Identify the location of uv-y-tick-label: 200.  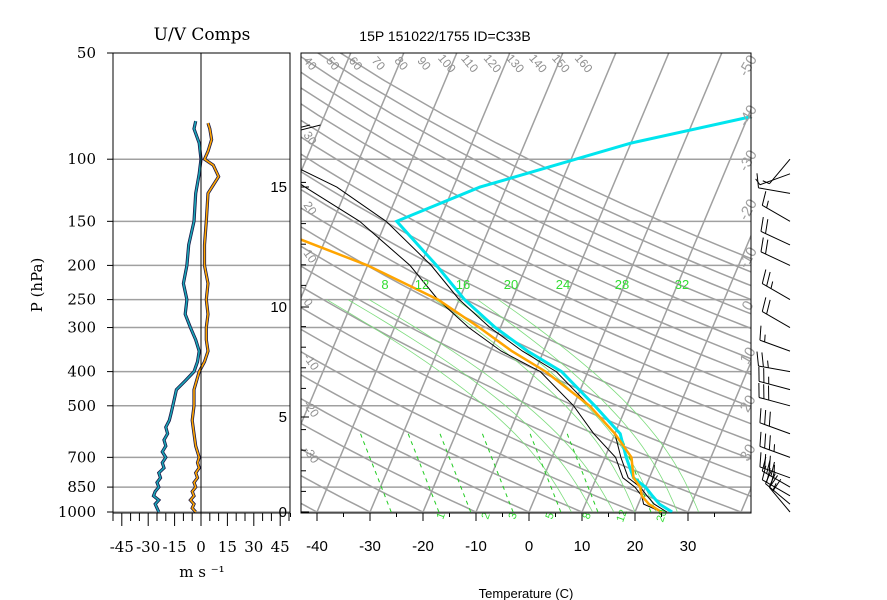
(81, 265).